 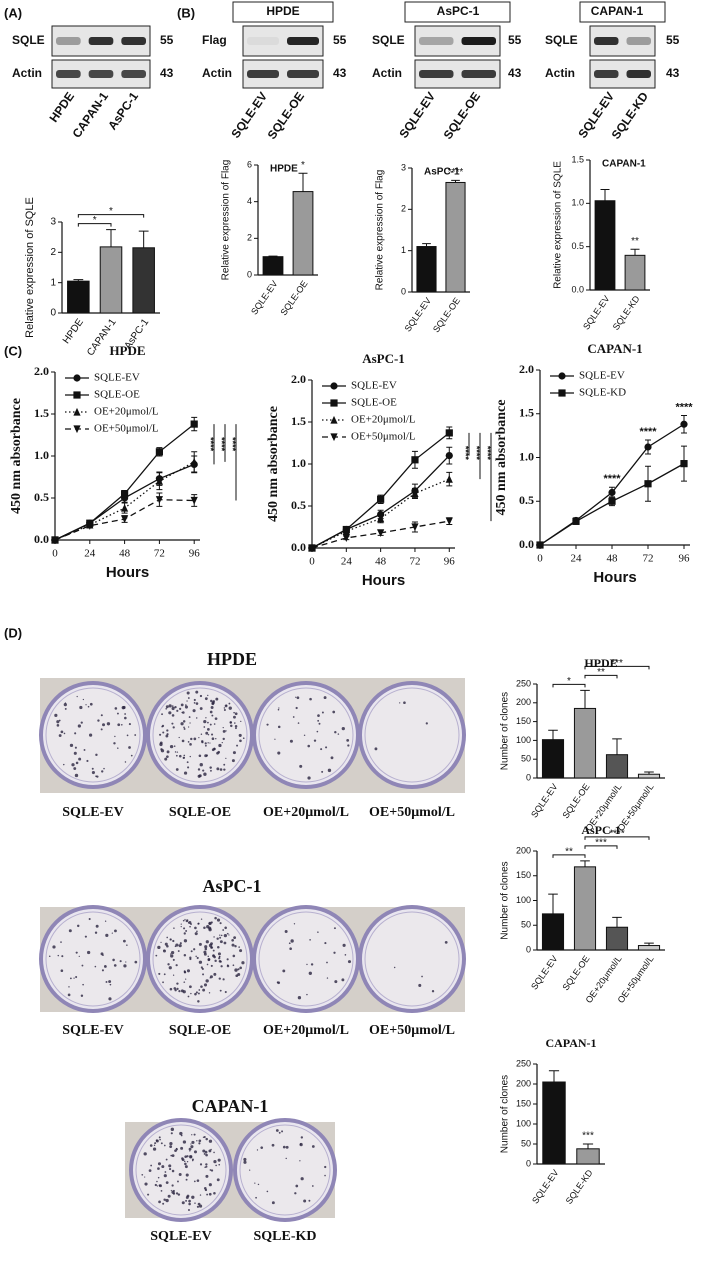 I want to click on x-tick-label: 24, so click(x=90, y=554).